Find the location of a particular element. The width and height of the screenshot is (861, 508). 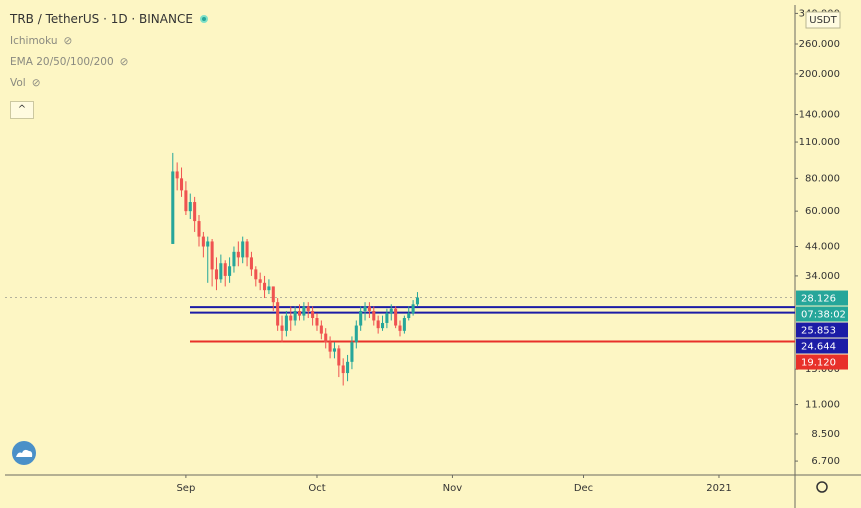

indicator-name: EMA 20/50/100/200 is located at coordinates (62, 62).